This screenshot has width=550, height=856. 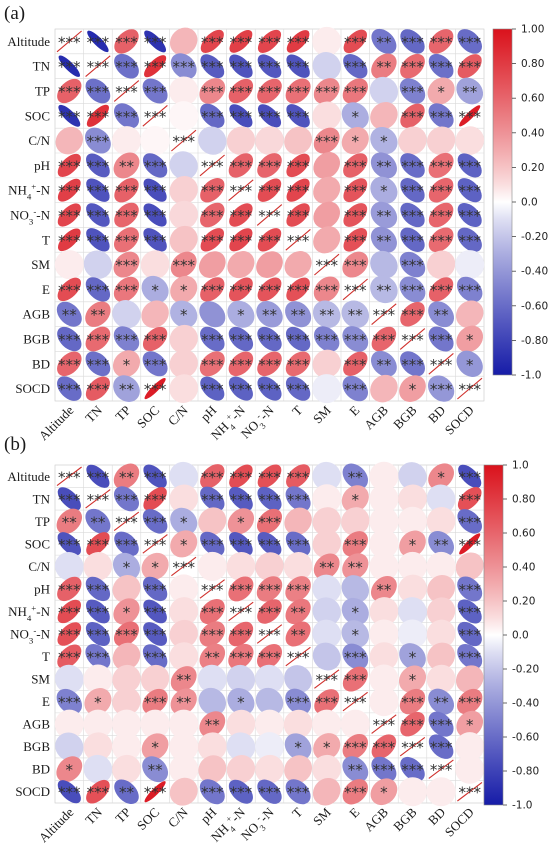 I want to click on column-label: T, so click(x=297, y=410).